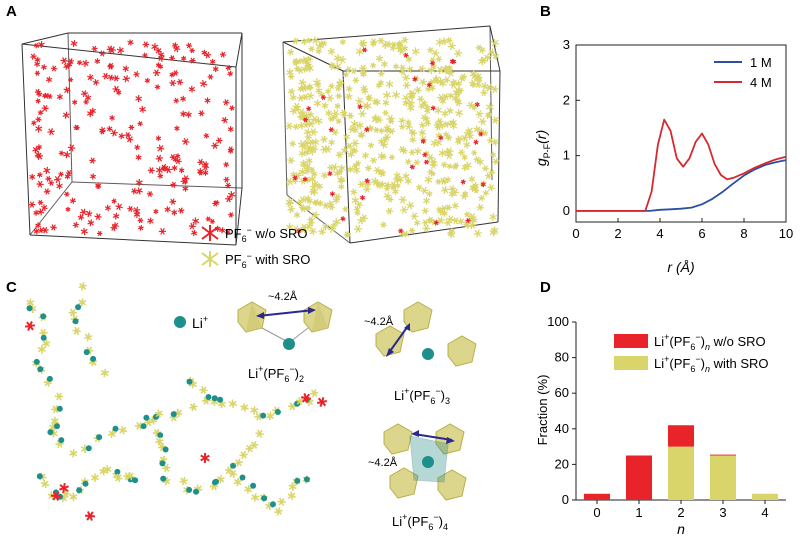 This screenshot has height=542, width=800. What do you see at coordinates (666, 337) in the screenshot?
I see `legend-d-1-sup1: +` at bounding box center [666, 337].